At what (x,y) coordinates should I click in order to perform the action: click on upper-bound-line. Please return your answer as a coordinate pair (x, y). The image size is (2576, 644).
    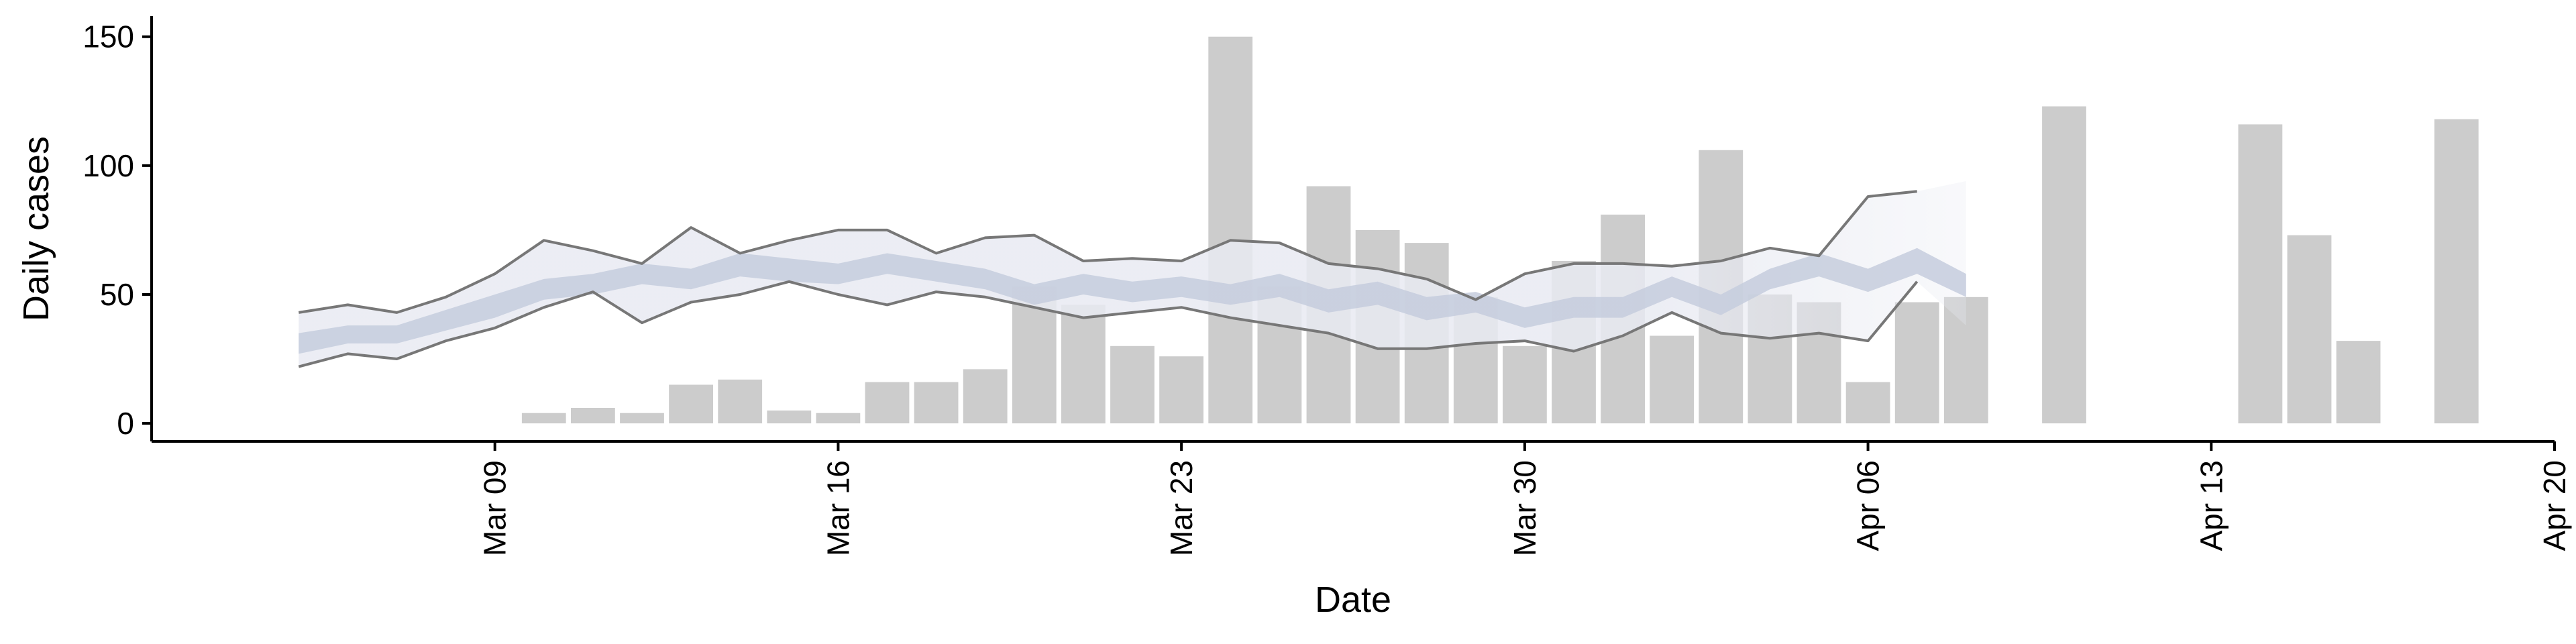
    Looking at the image, I should click on (1107, 252).